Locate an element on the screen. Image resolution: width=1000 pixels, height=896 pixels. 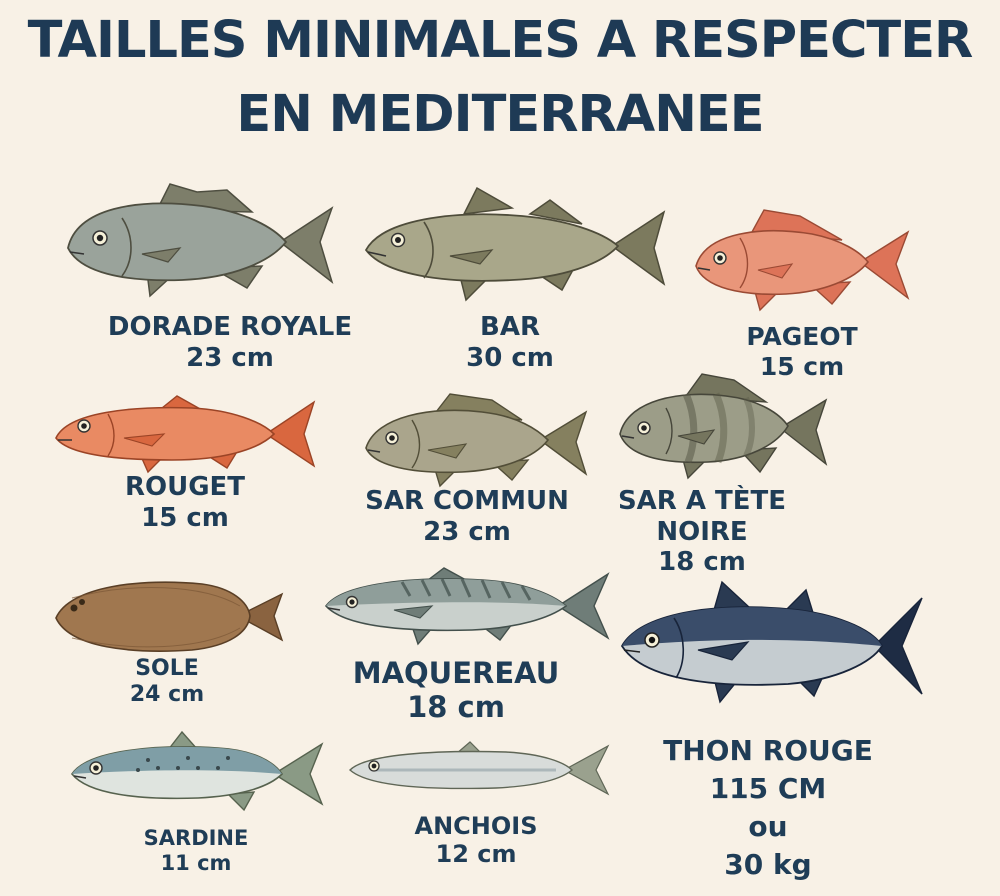
red-mullet-icon is located at coordinates (185, 434).